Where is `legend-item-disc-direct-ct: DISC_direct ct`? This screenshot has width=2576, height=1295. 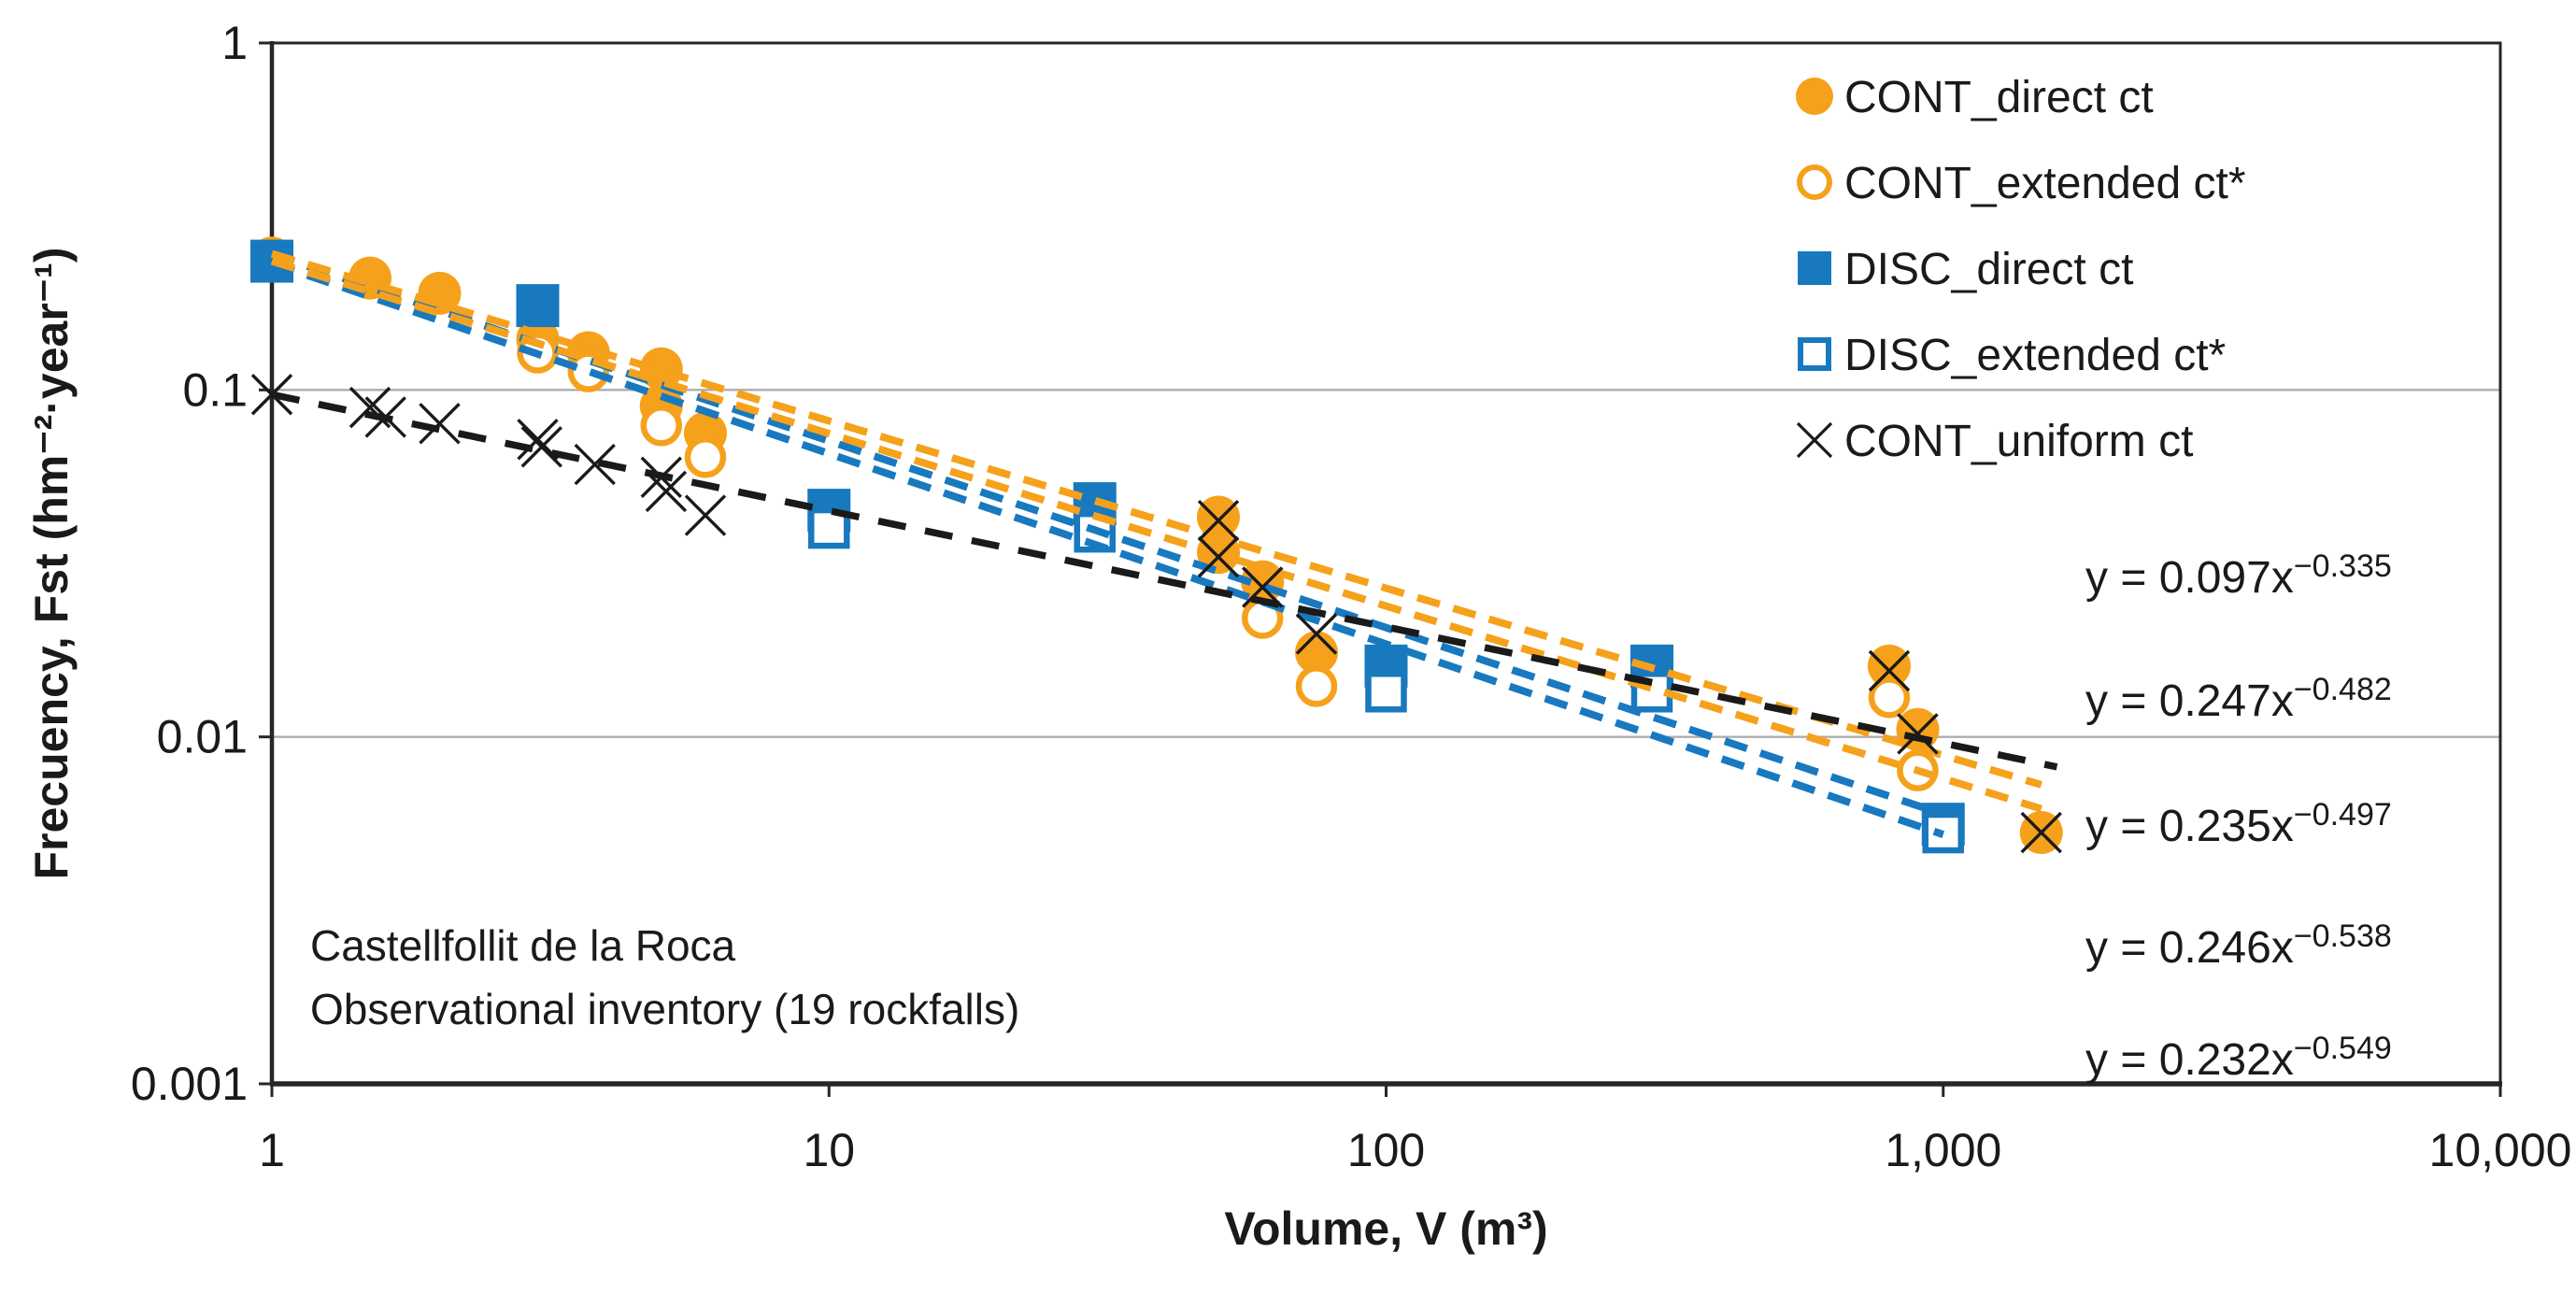
legend-item-disc-direct-ct: DISC_direct ct is located at coordinates (1966, 269).